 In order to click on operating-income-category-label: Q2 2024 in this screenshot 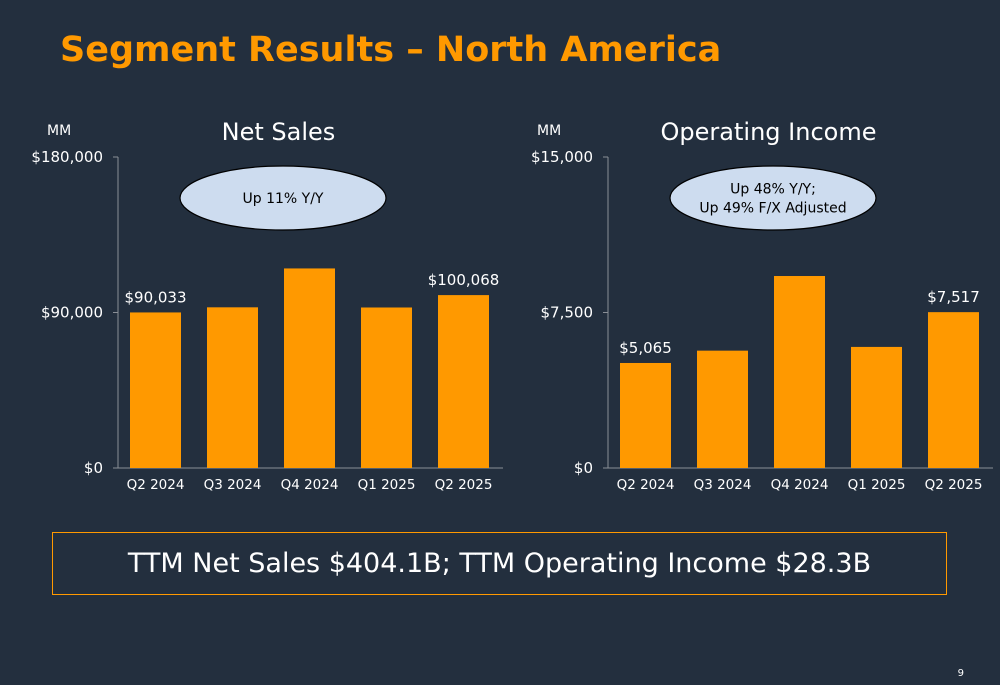, I will do `click(646, 485)`.